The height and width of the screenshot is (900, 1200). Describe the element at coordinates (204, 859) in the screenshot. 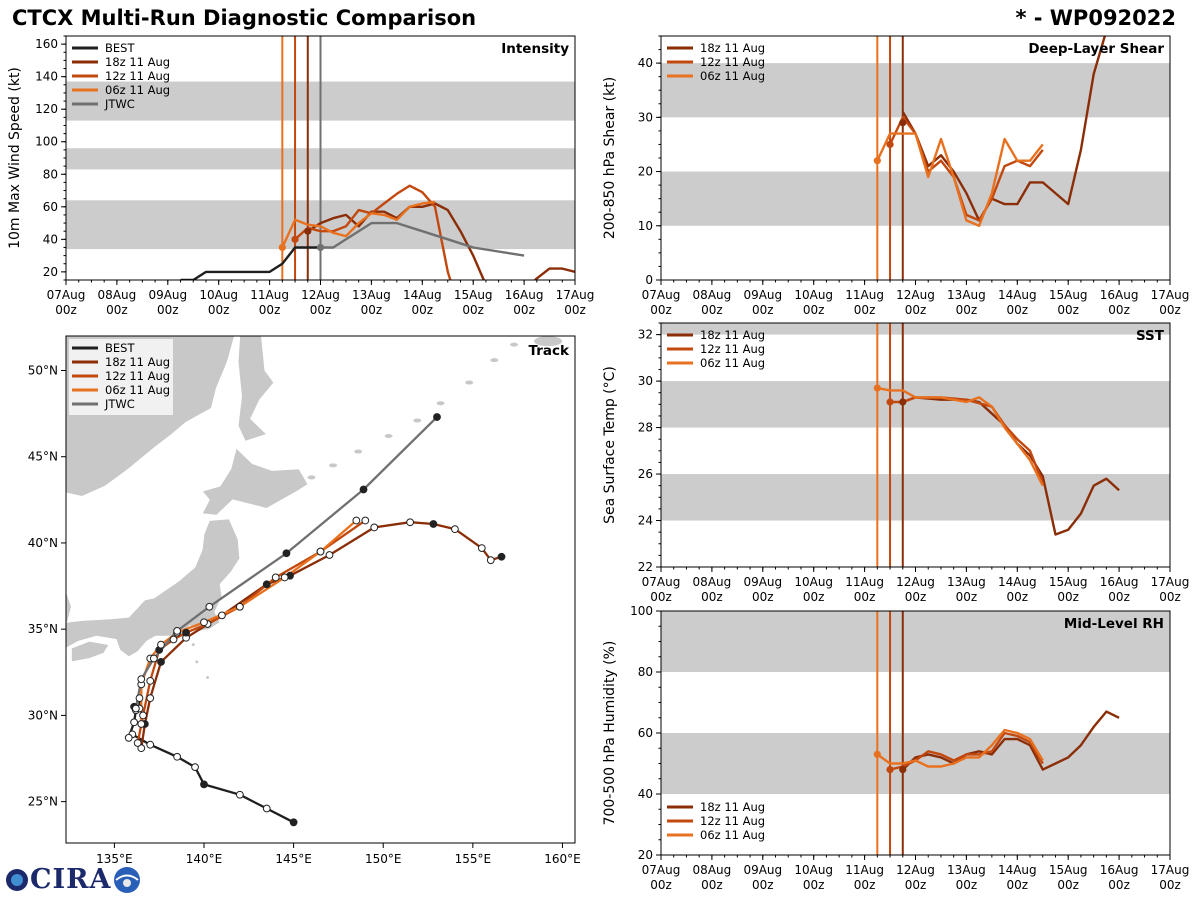

I see `lon-tick-label: 140°E` at that location.